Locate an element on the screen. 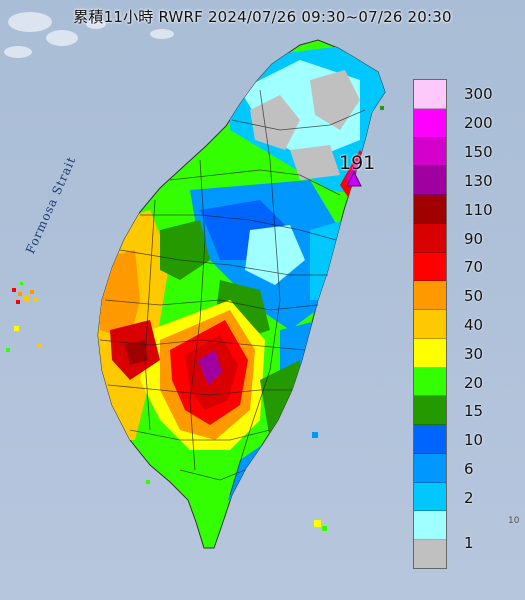 This screenshot has height=600, width=525. cloud-patches is located at coordinates (89, 35).